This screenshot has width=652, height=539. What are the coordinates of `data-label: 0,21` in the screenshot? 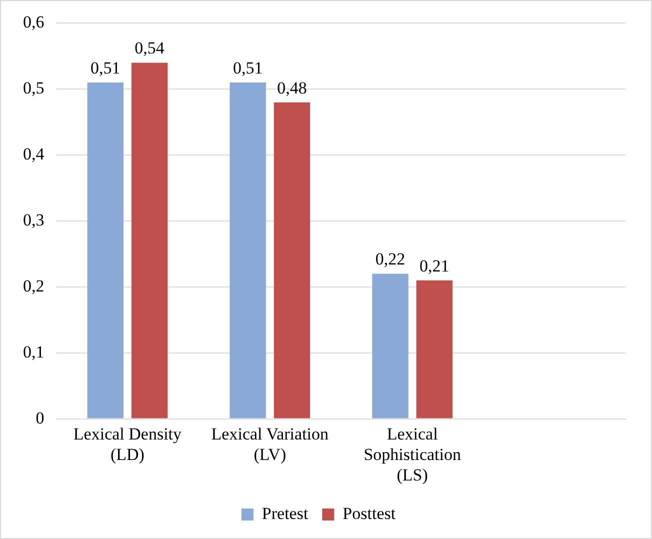 It's located at (435, 266).